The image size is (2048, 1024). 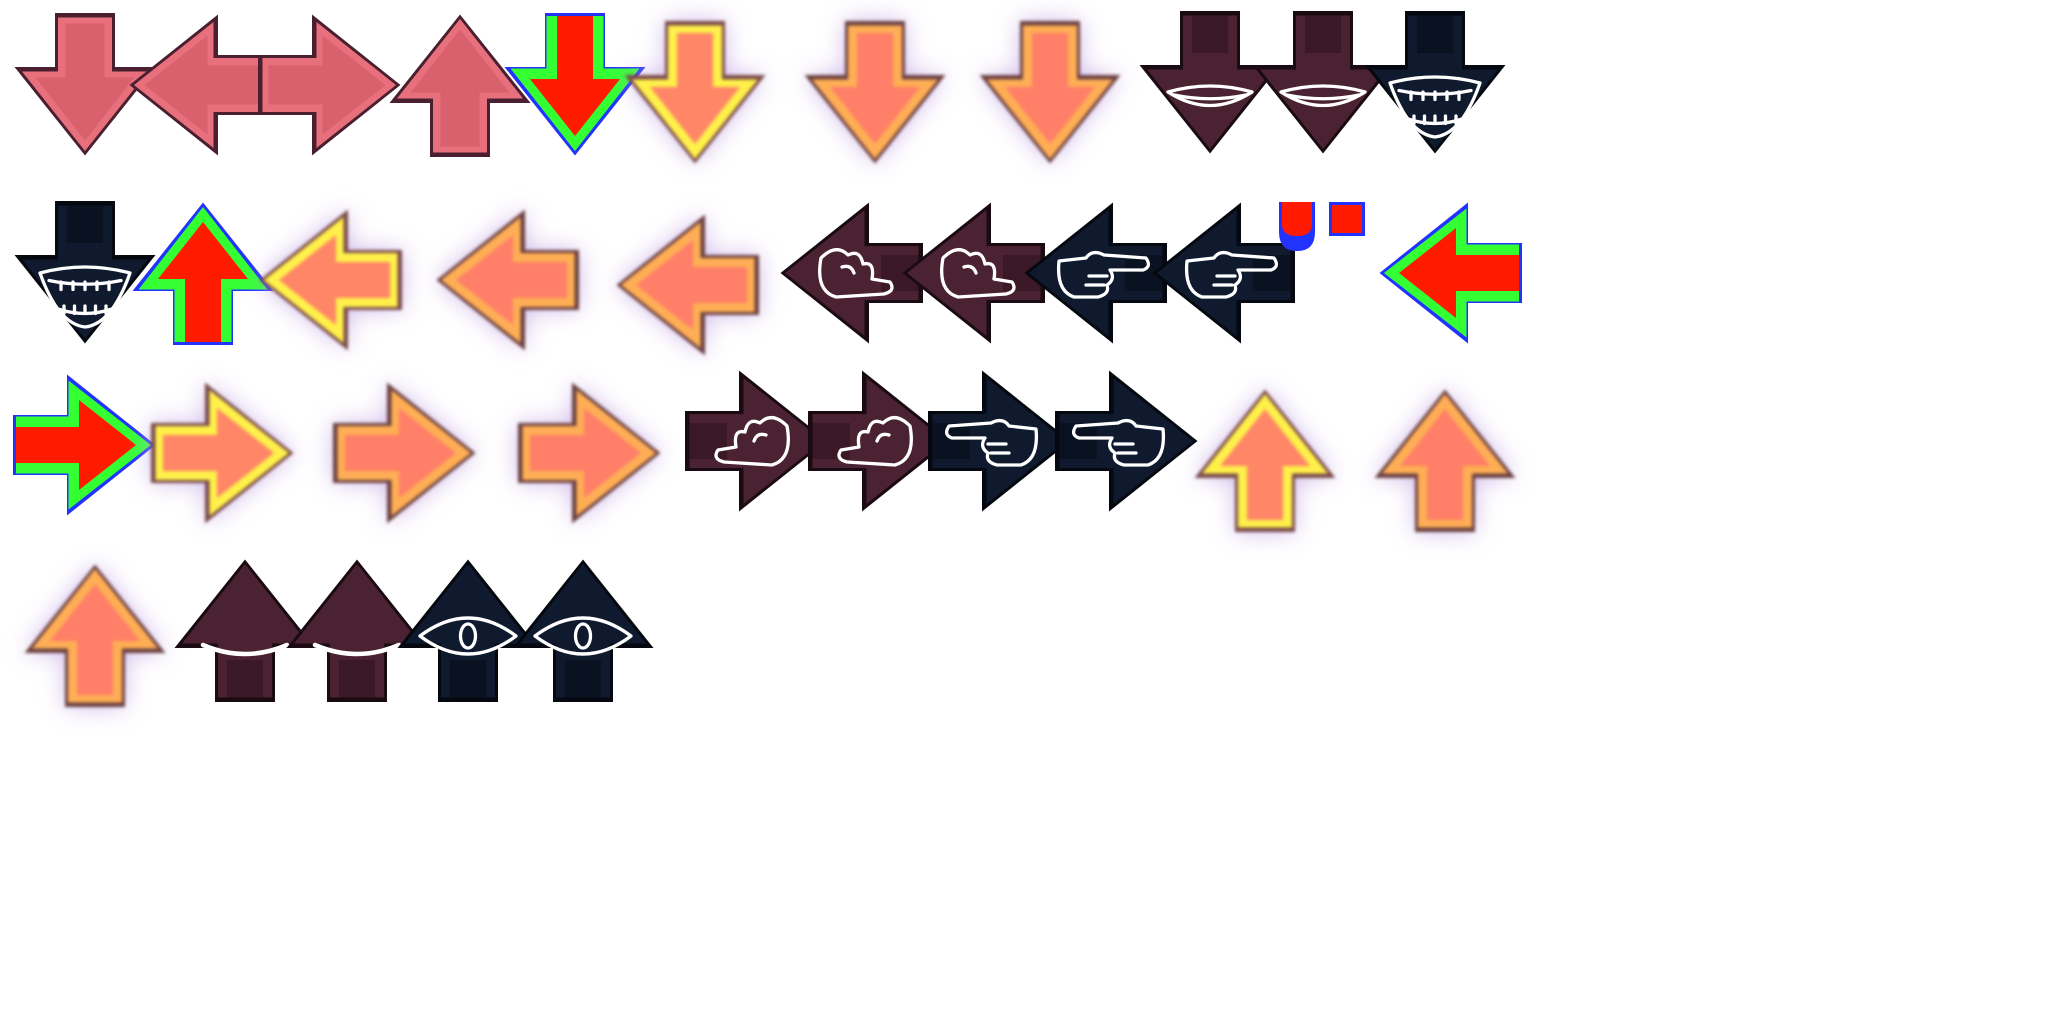 I want to click on right-confirm-frame-3-icon, so click(x=589, y=453).